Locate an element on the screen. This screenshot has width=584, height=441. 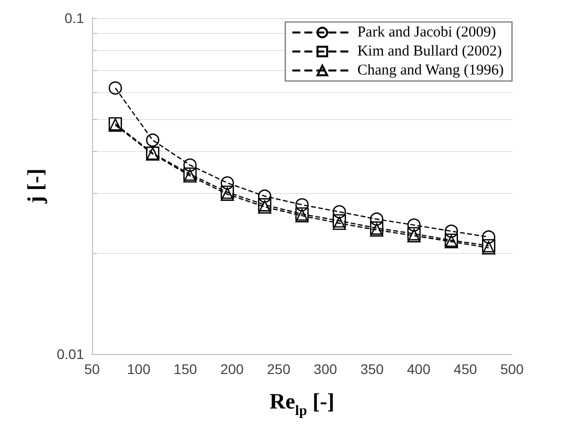
x-tick-label: 50 is located at coordinates (92, 369).